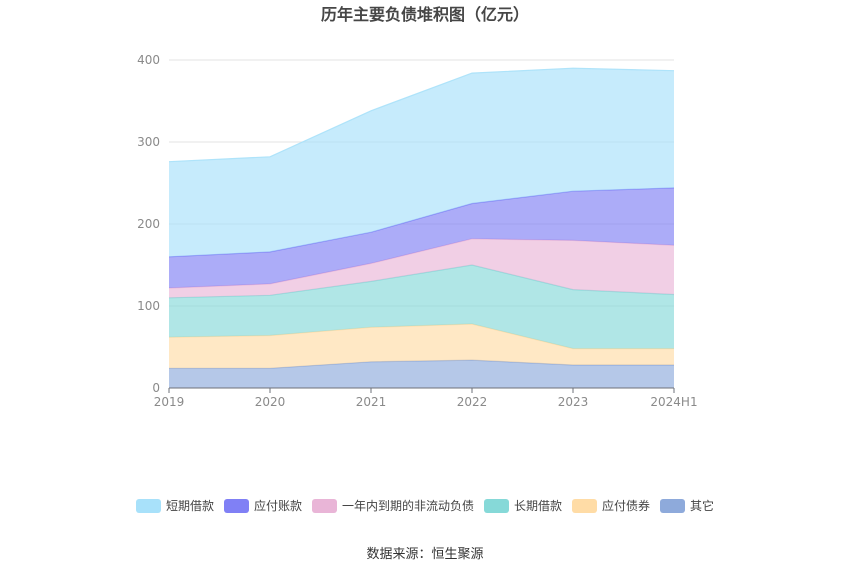  What do you see at coordinates (687, 505) in the screenshot?
I see `legend-item: 其它` at bounding box center [687, 505].